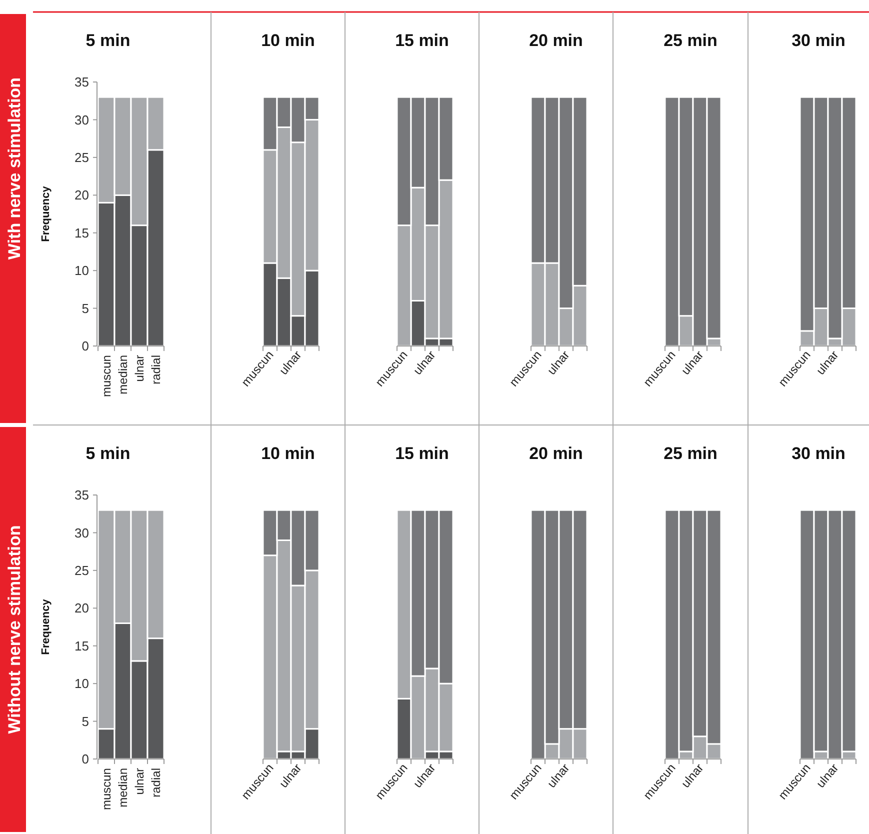 The image size is (869, 834). Describe the element at coordinates (14, 629) in the screenshot. I see `text: Without nerve stimulation` at that location.